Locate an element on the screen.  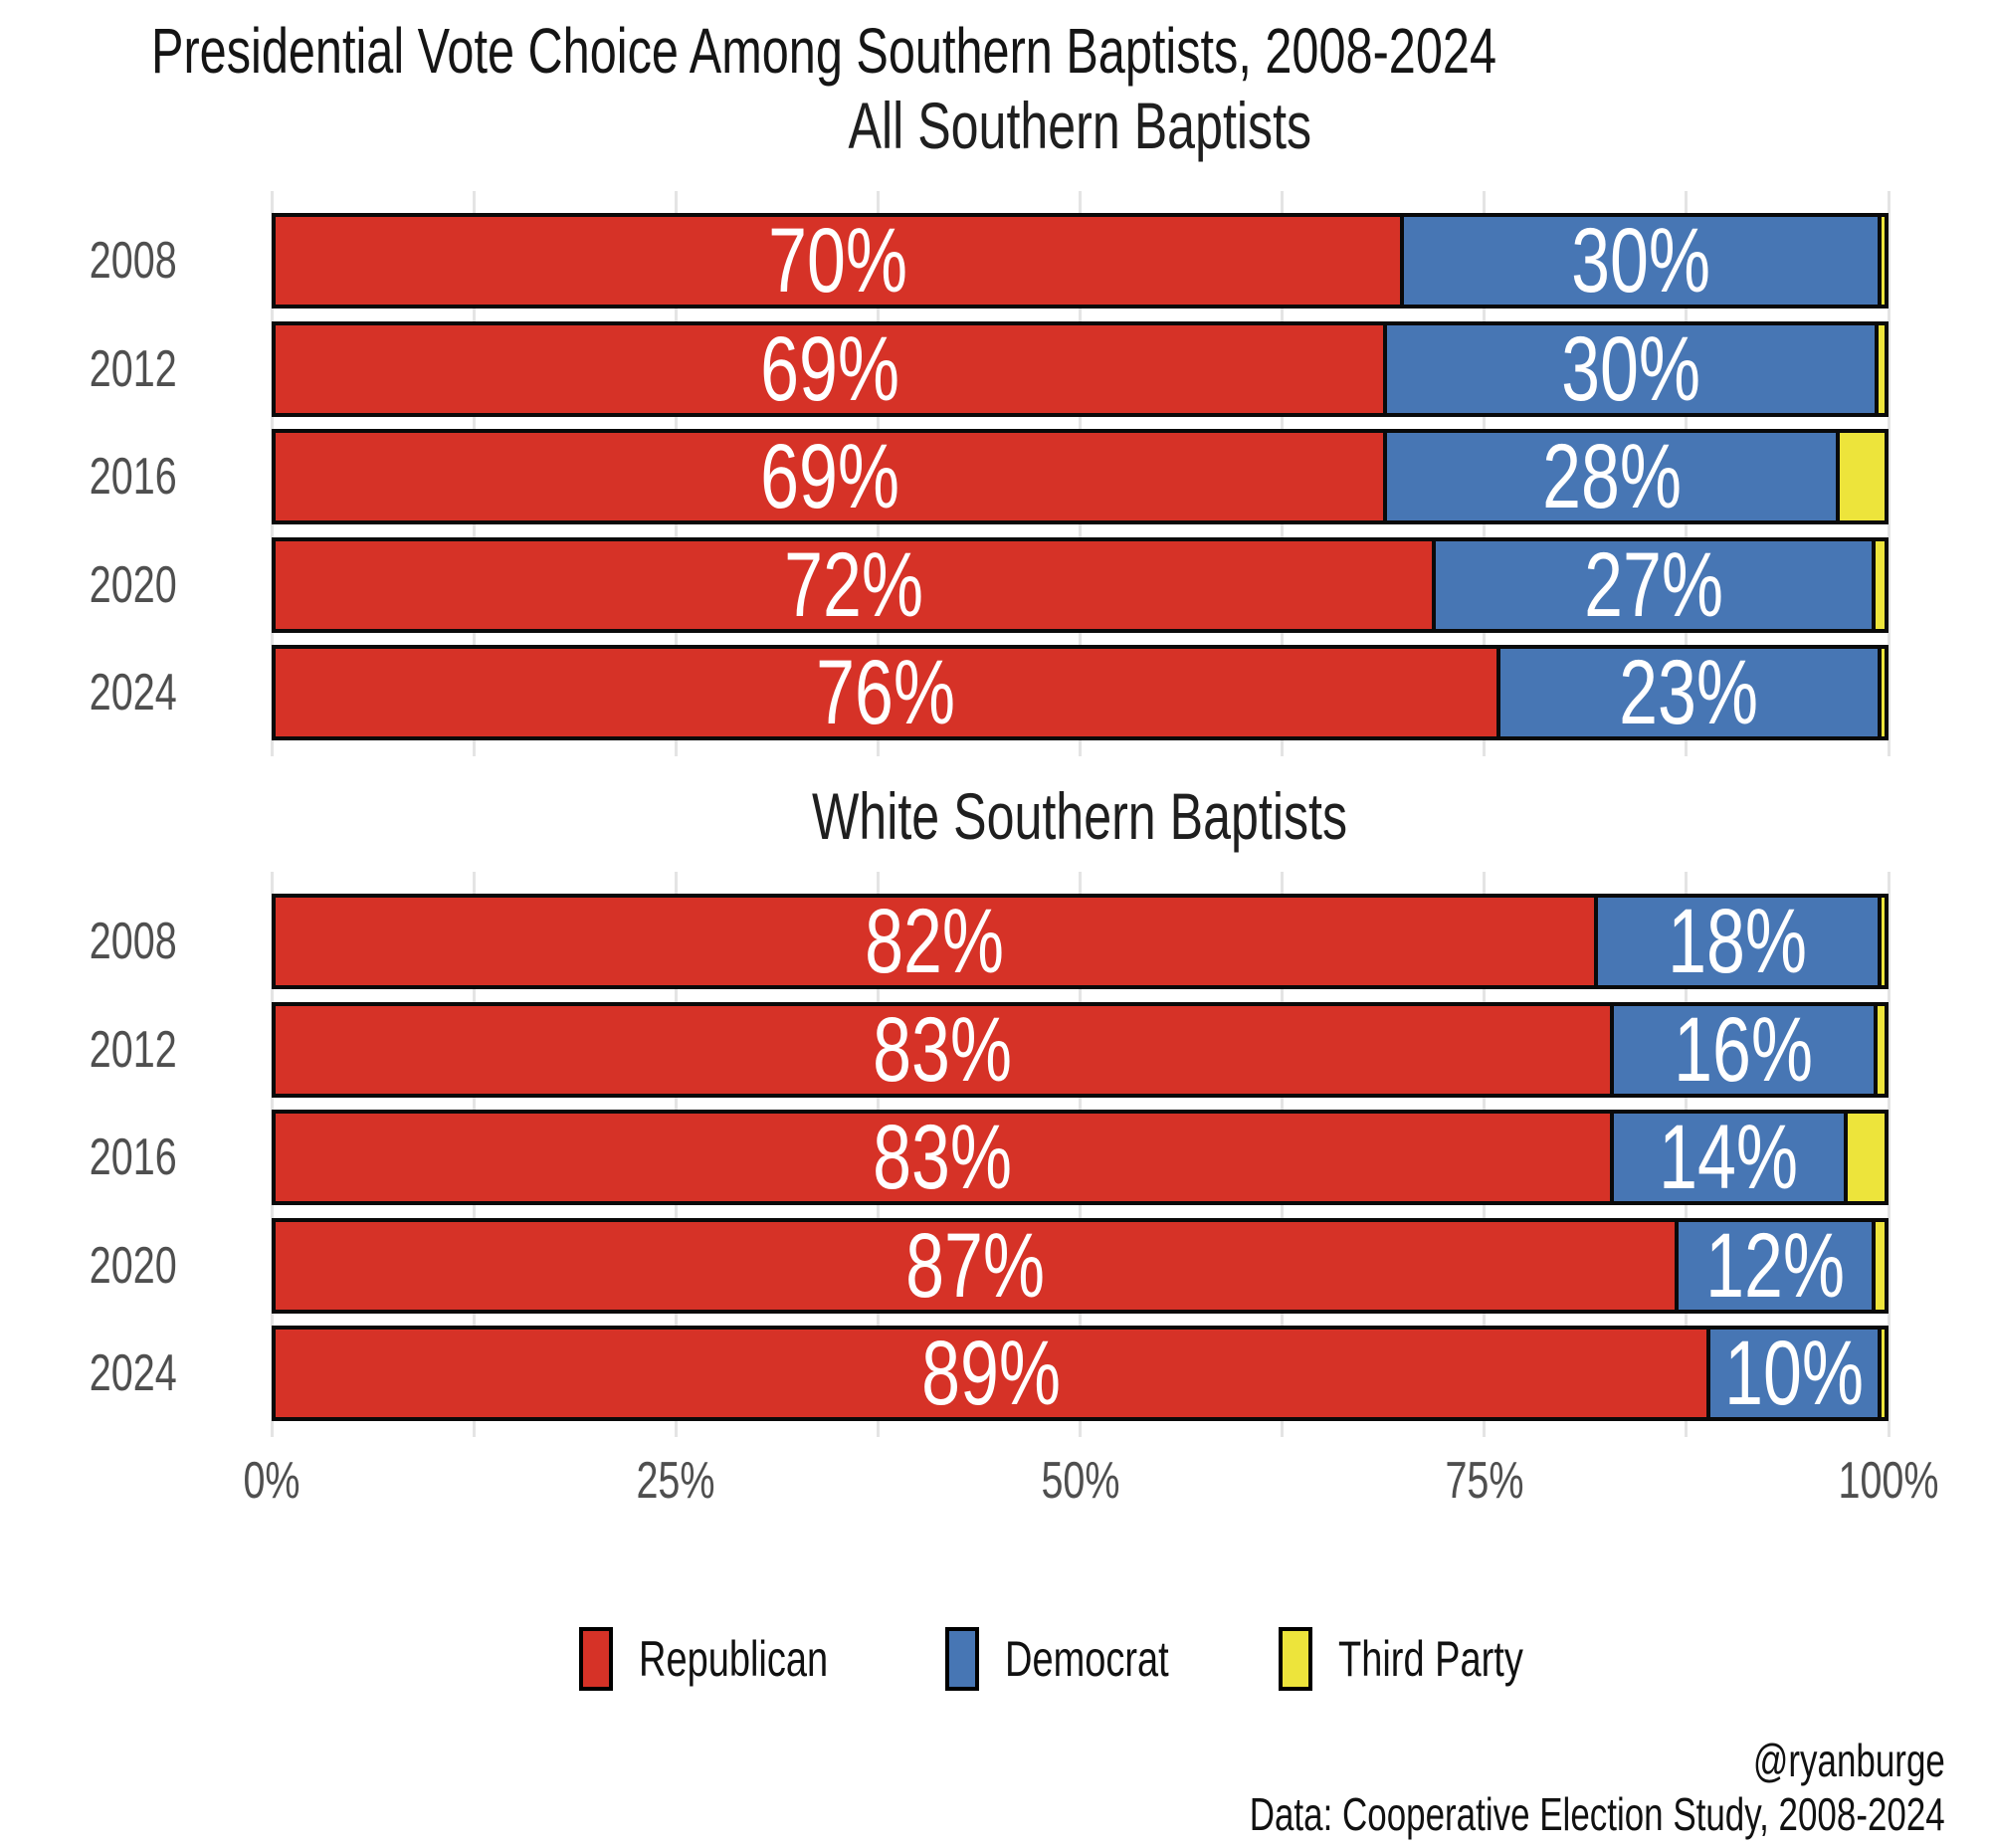
x-axis-tick-label: 25% is located at coordinates (675, 1481).